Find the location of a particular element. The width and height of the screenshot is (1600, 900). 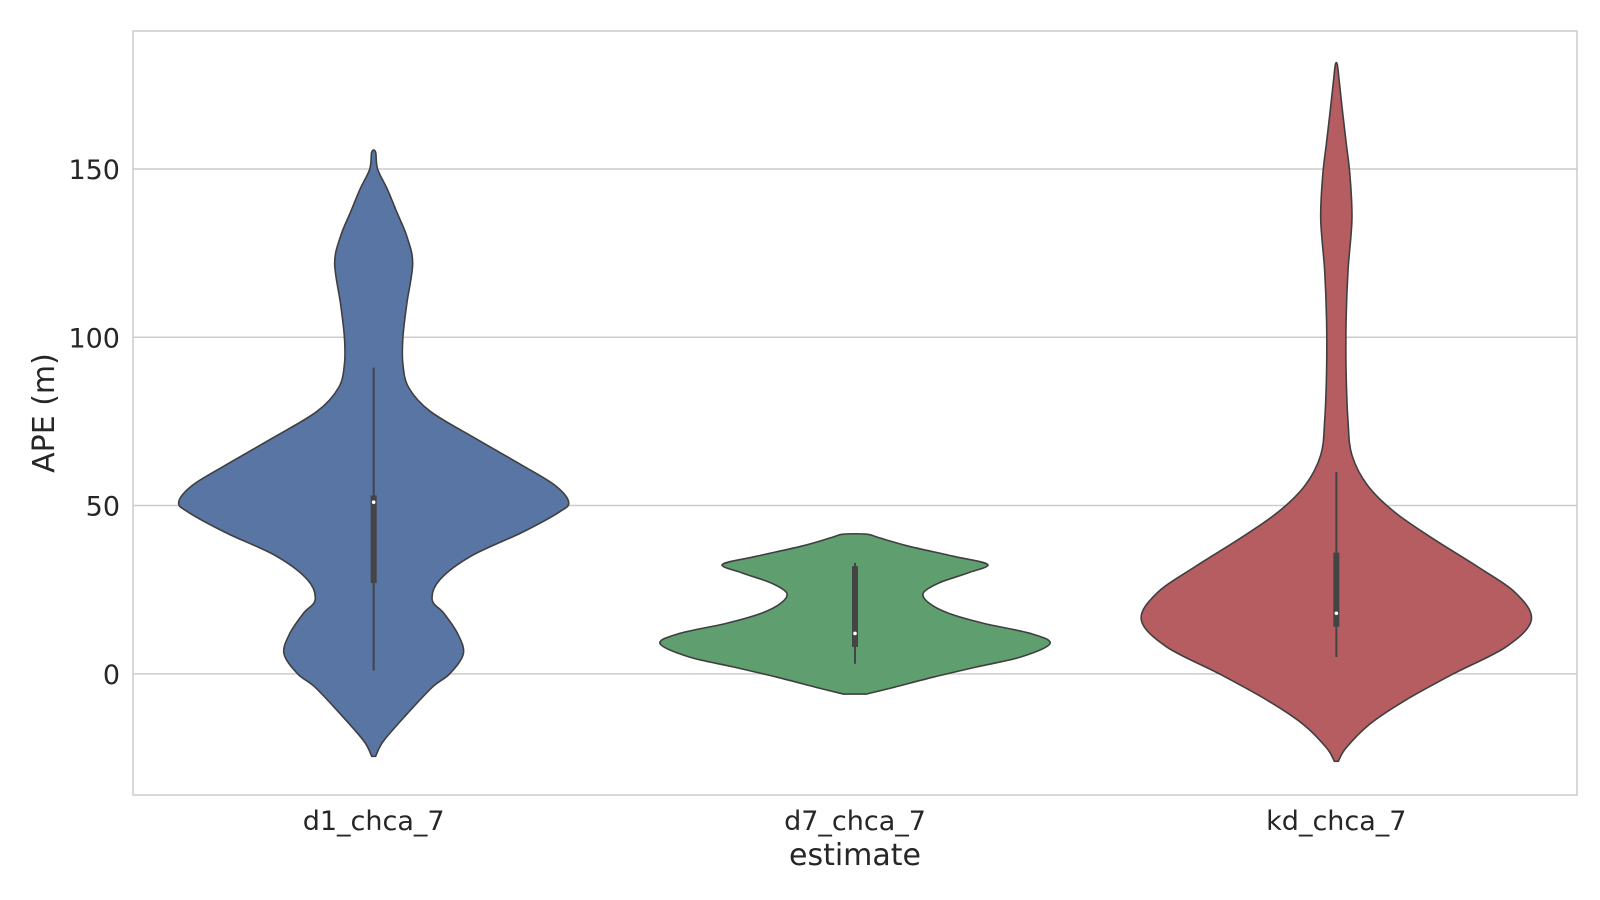

x-axis-label: estimate is located at coordinates (855, 855).